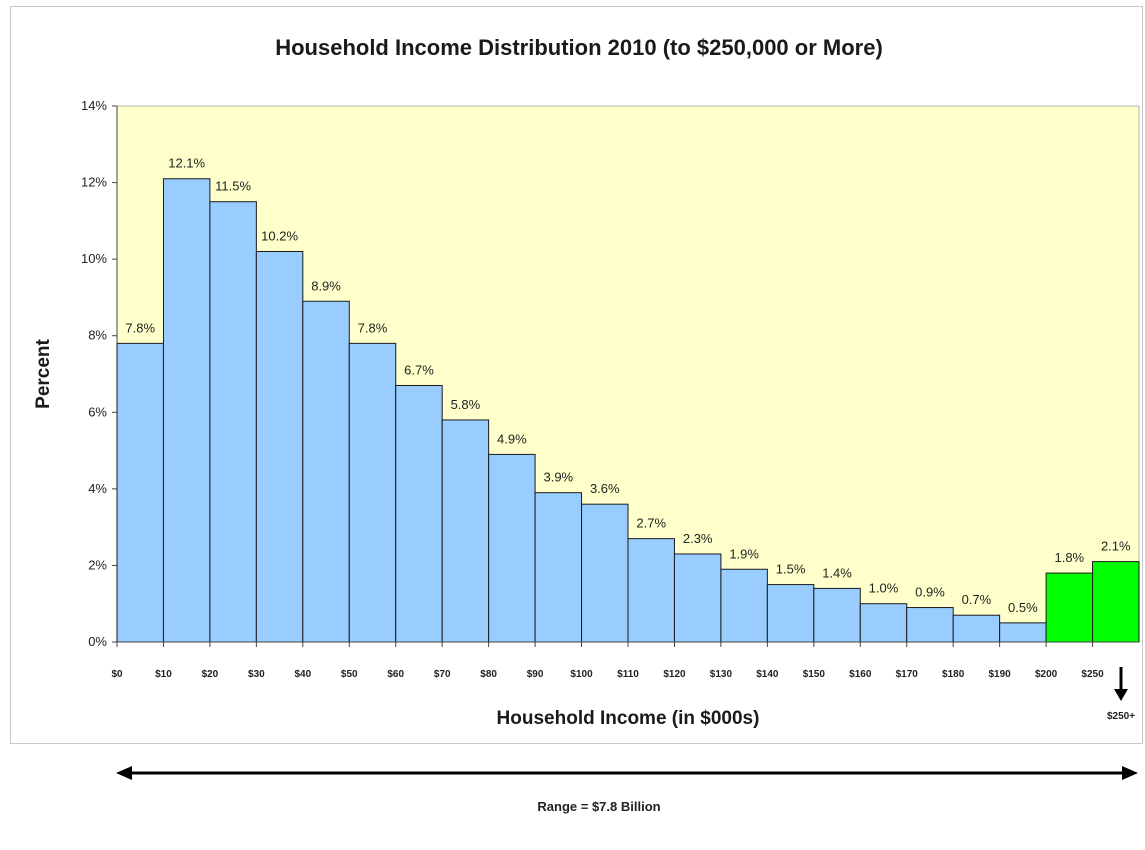 The image size is (1145, 850). I want to click on y-tick-label: 14%, so click(94, 105).